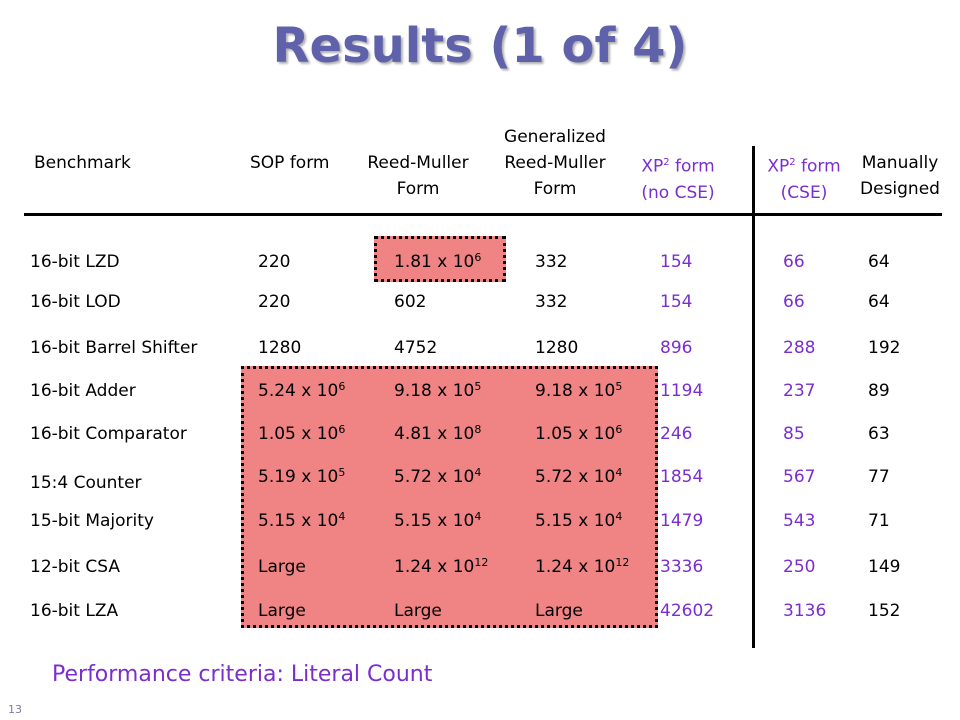  I want to click on header-xp-no-cse-line2: (no CSE), so click(678, 192).